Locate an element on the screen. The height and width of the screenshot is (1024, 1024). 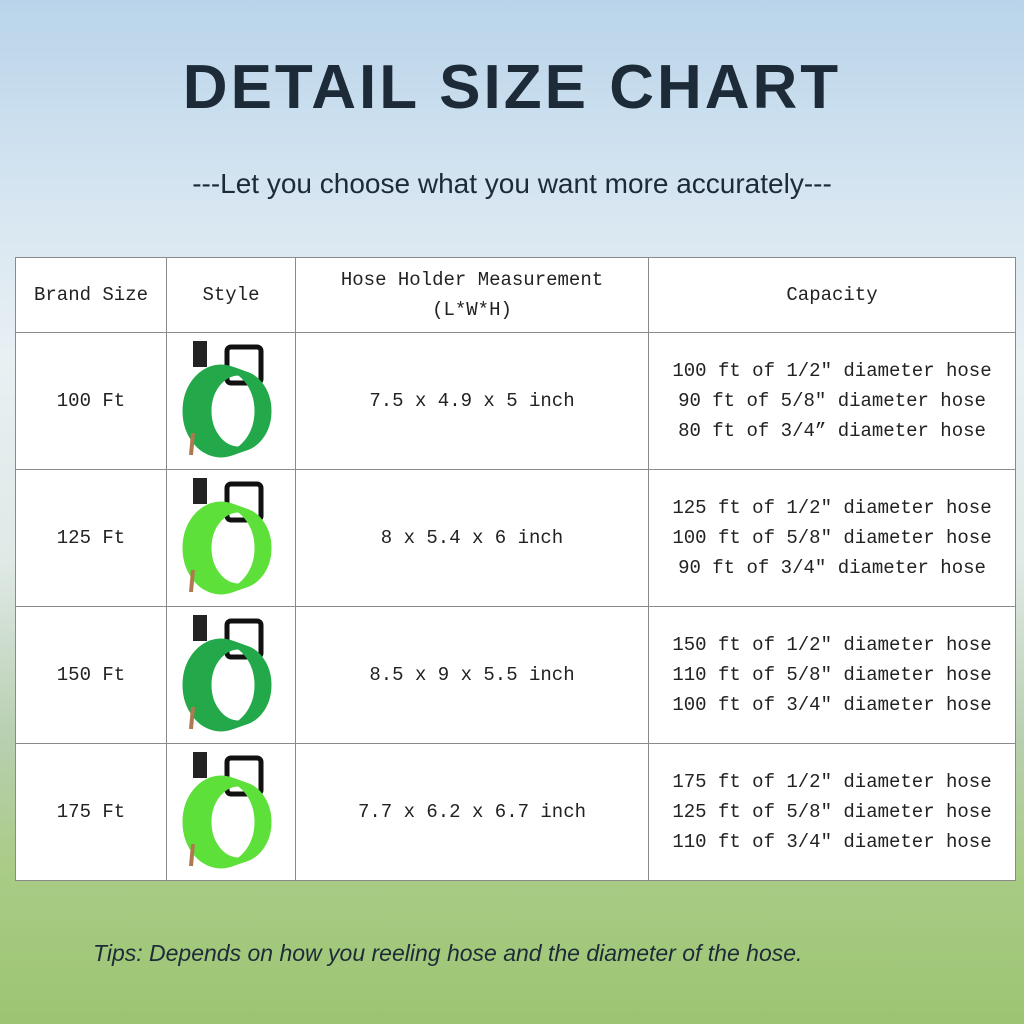
measurement: 7.7 x 6.2 x 6.7 inch is located at coordinates (472, 812).